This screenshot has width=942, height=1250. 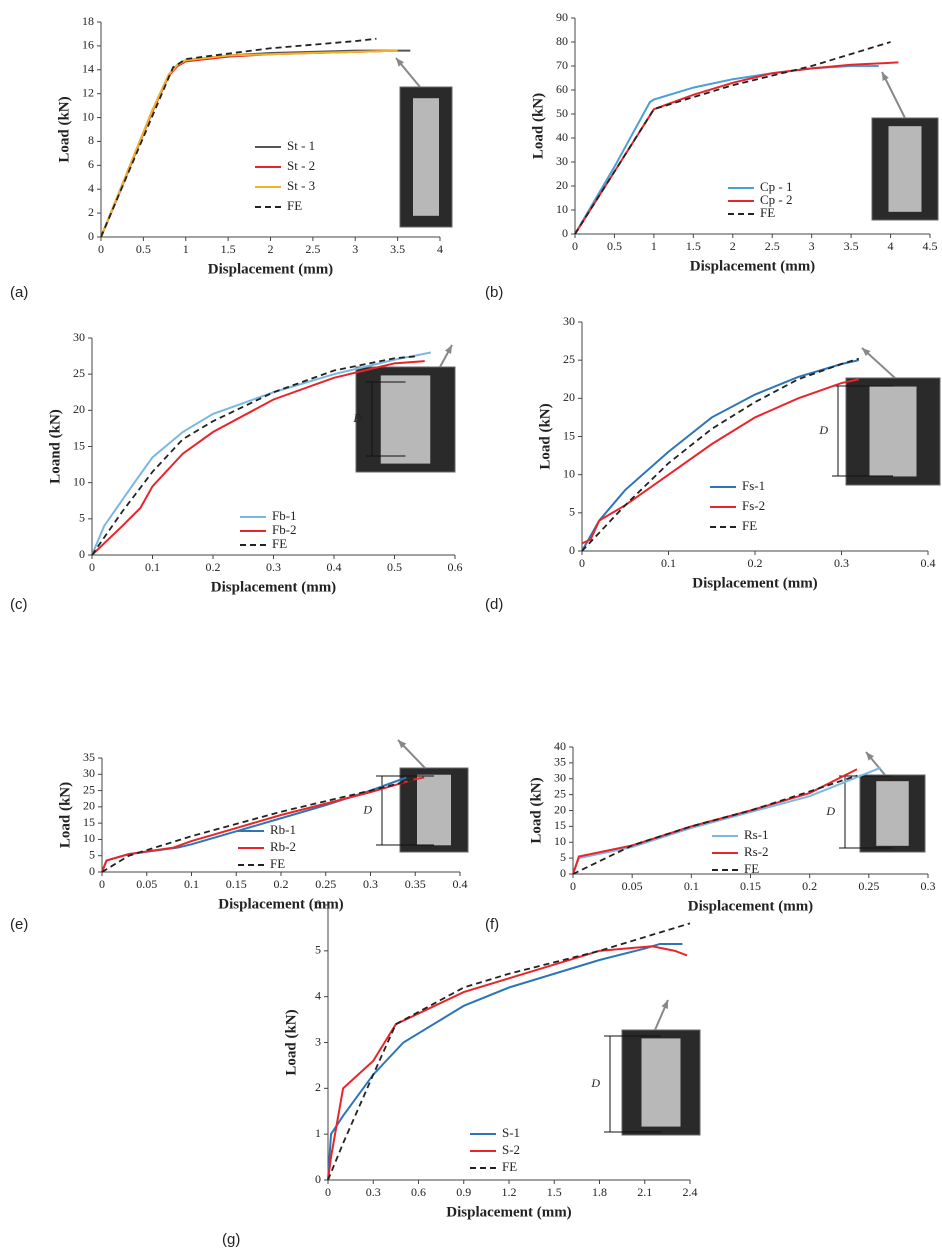 What do you see at coordinates (756, 851) in the screenshot?
I see `legend-label: Rs-2` at bounding box center [756, 851].